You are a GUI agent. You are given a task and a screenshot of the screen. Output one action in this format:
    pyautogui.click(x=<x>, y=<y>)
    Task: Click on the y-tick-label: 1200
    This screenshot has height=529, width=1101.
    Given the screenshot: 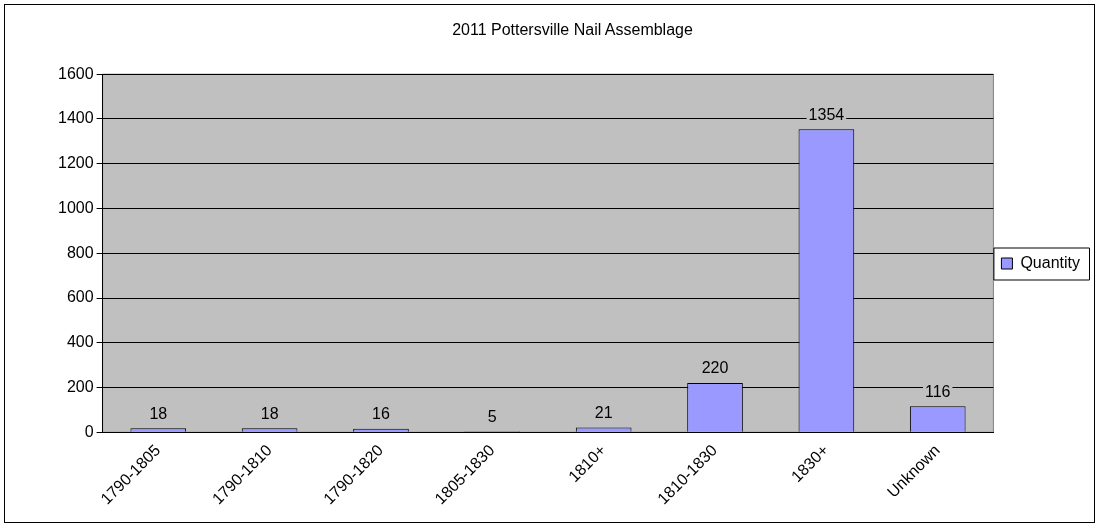 What is the action you would take?
    pyautogui.click(x=76, y=163)
    